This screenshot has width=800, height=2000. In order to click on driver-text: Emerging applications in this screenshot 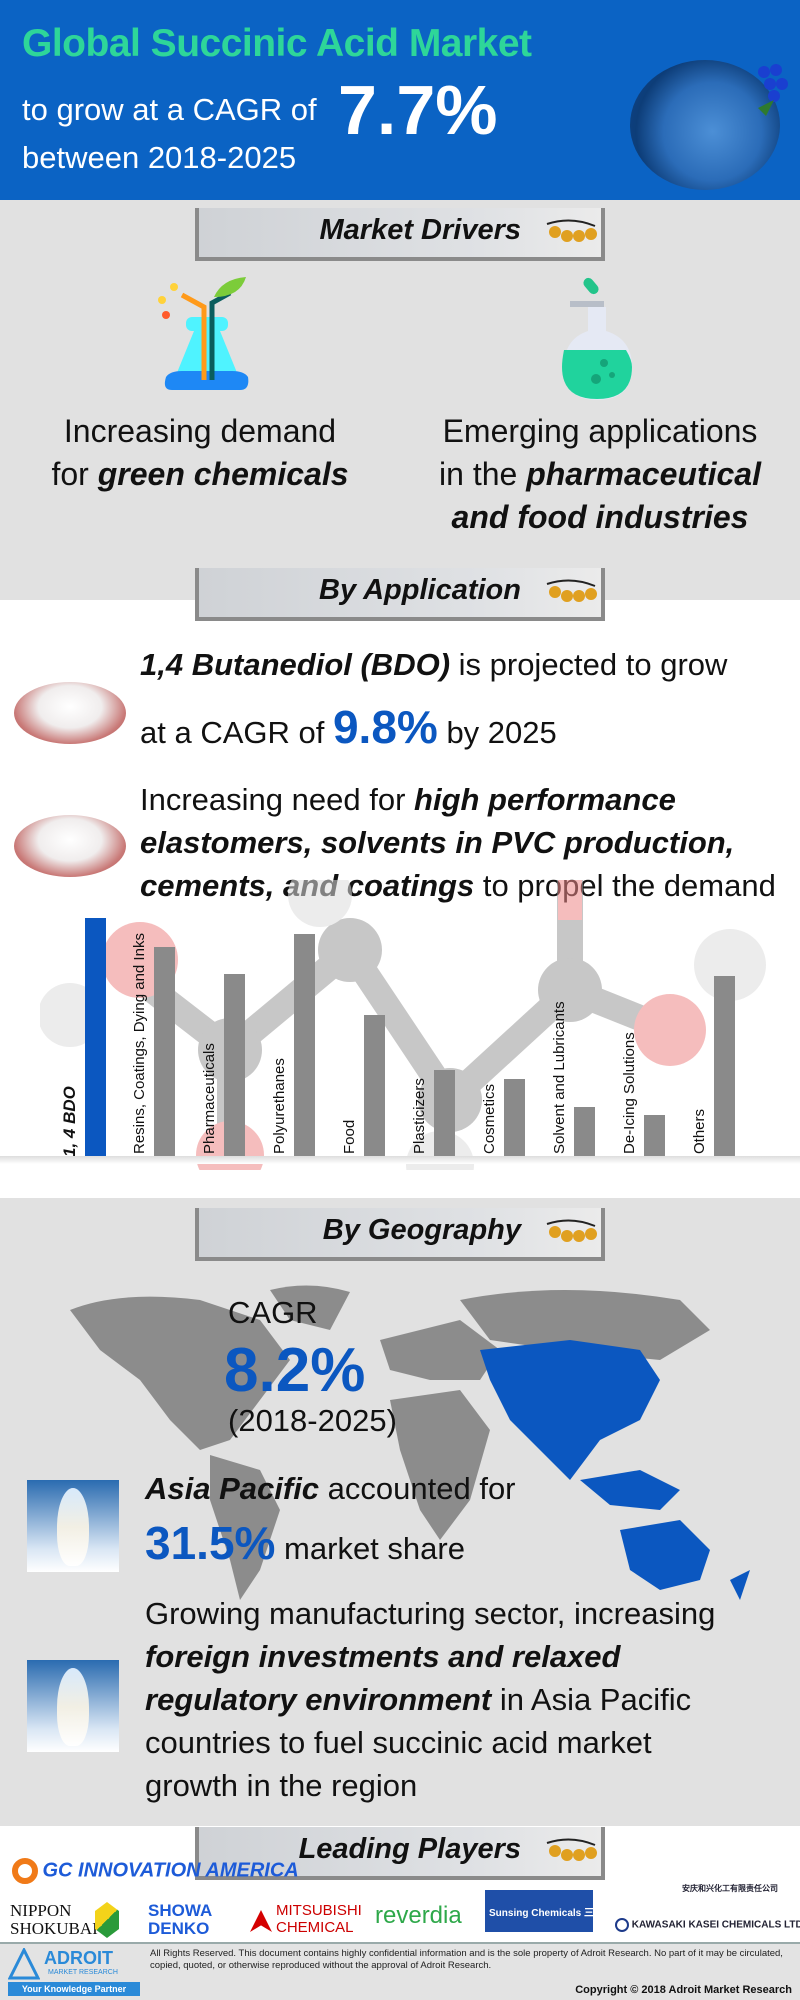, I will do `click(600, 431)`.